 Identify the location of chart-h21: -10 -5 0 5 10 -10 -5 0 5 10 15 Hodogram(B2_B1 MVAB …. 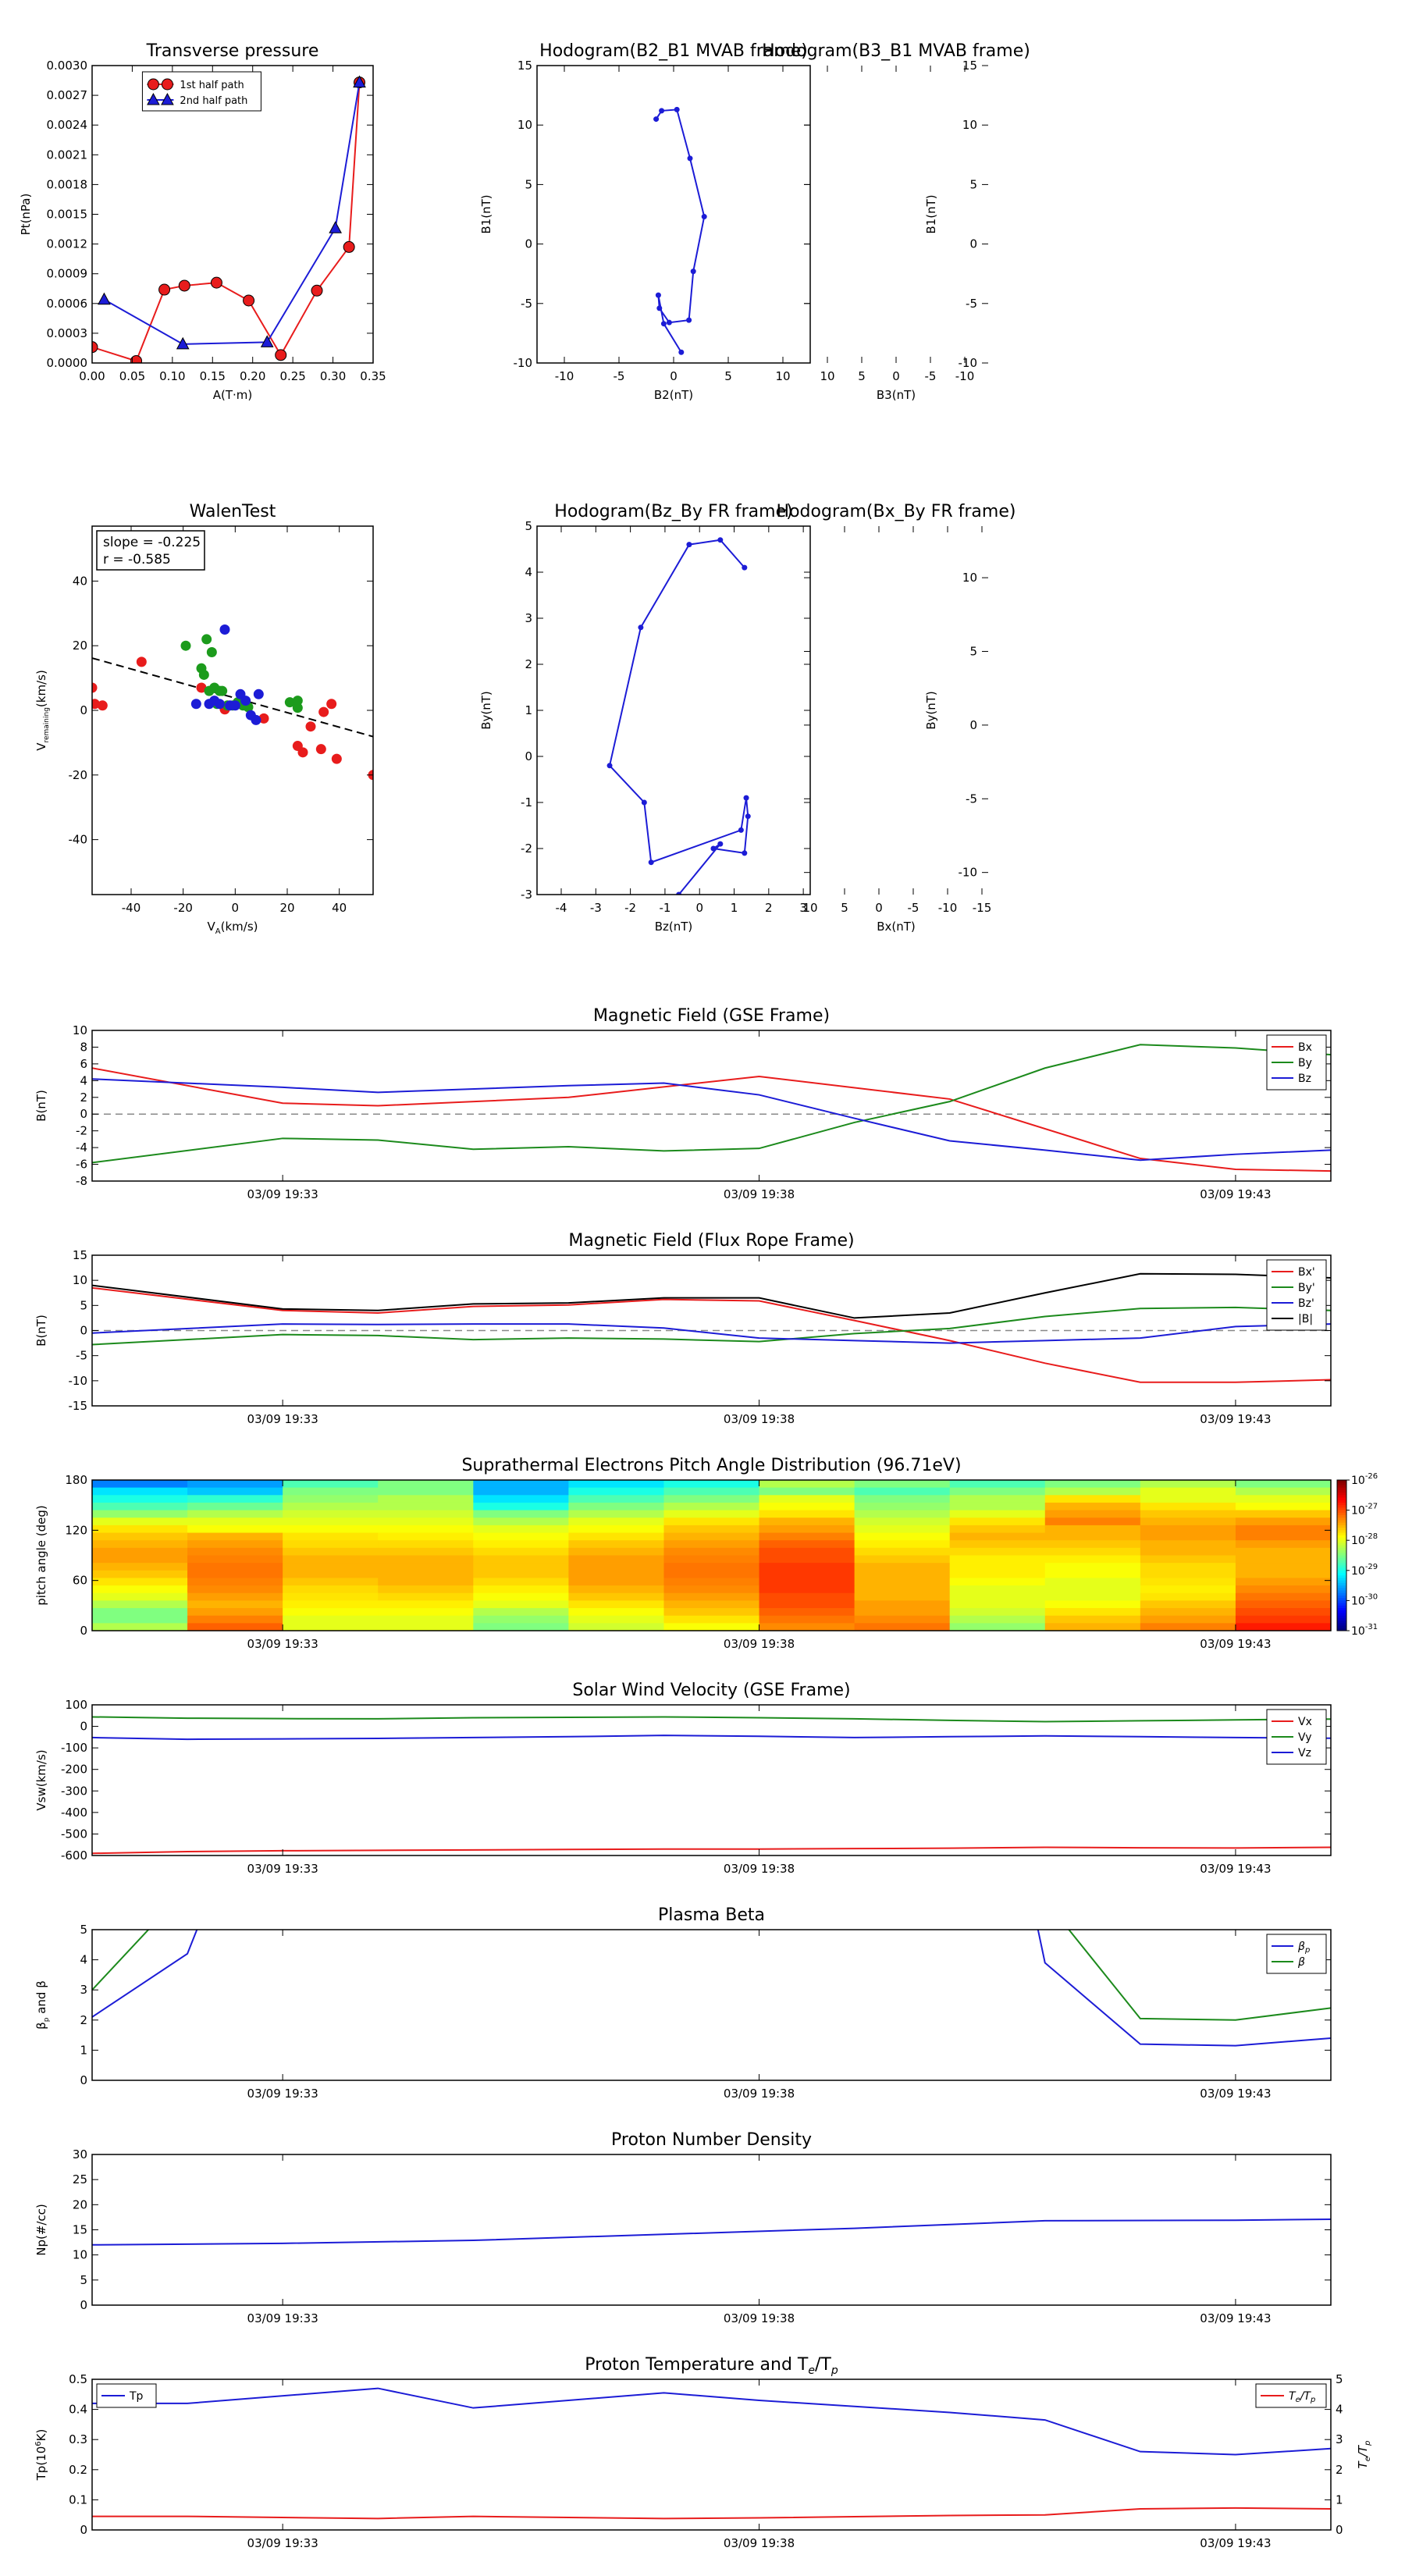
(645, 221).